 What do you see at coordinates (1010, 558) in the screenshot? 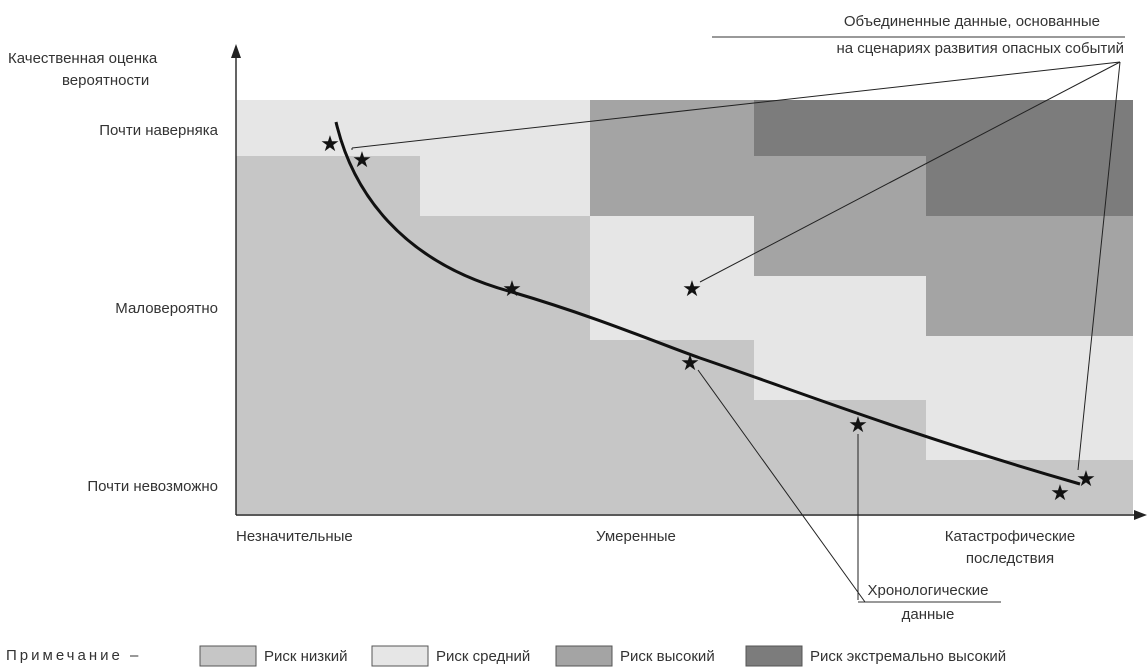
I see `x-level-catastrophic-line2: последствия` at bounding box center [1010, 558].